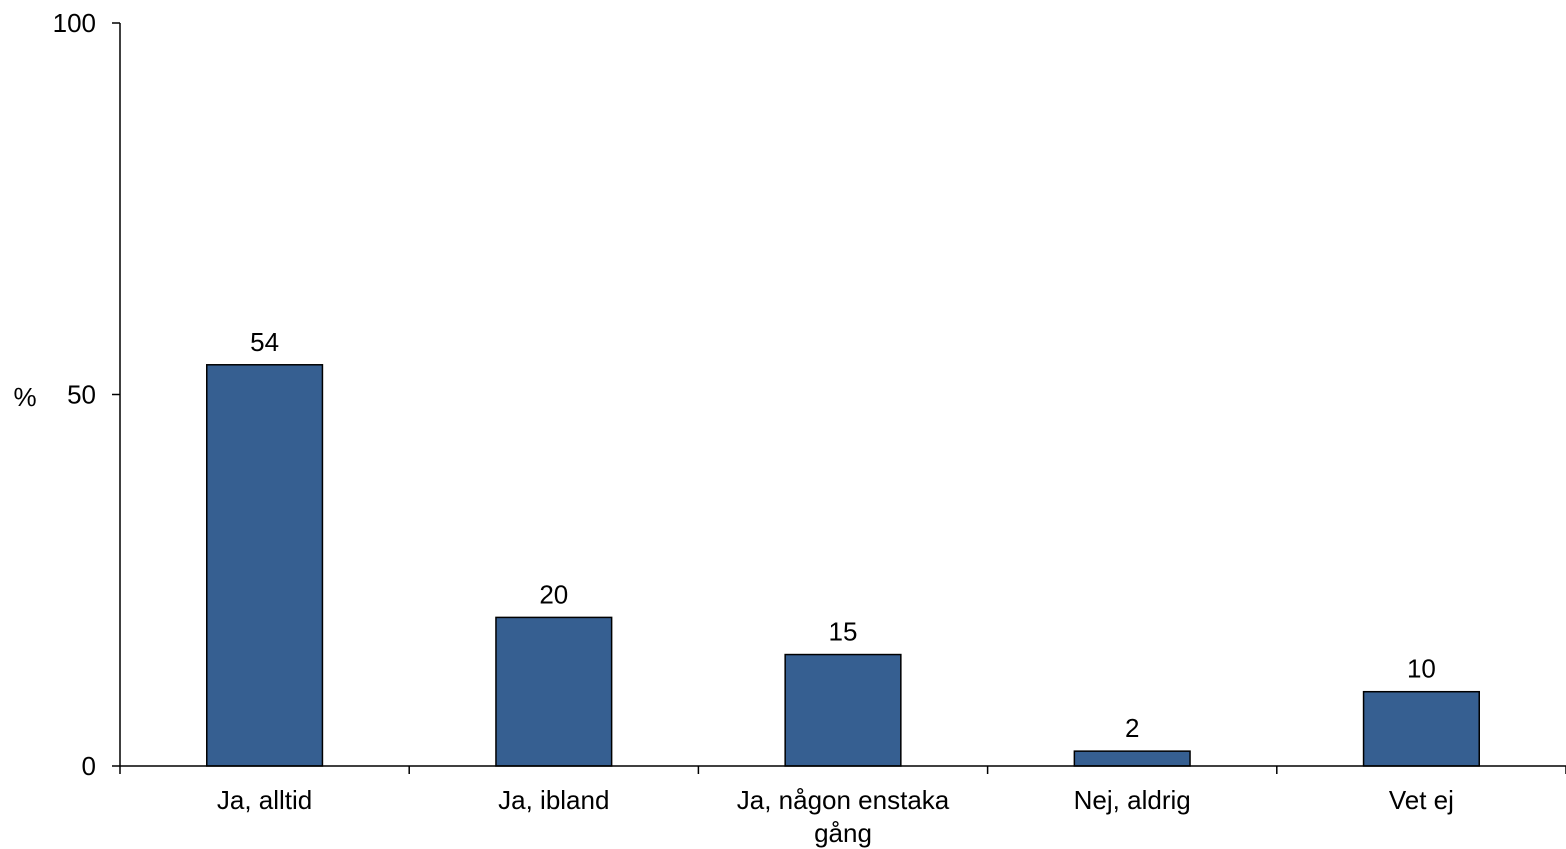 Image resolution: width=1566 pixels, height=849 pixels. I want to click on data-label: 54, so click(264, 342).